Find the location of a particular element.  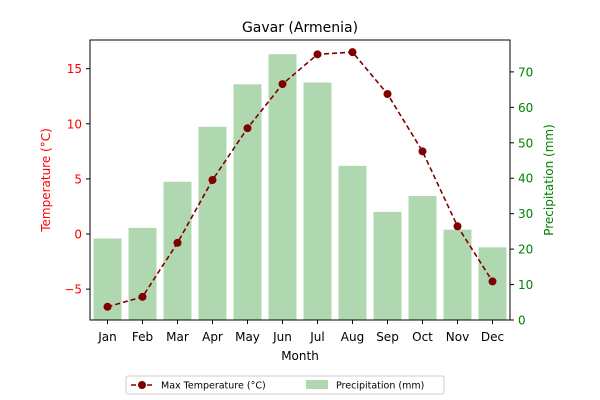

right-axis: 0 10 20 30 40 50 60 70 is located at coordinates (521, 196).